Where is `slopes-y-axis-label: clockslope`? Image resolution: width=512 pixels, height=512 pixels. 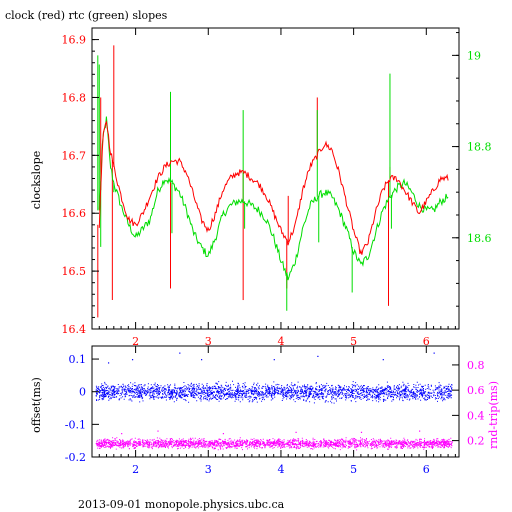
slopes-y-axis-label: clockslope is located at coordinates (36, 180).